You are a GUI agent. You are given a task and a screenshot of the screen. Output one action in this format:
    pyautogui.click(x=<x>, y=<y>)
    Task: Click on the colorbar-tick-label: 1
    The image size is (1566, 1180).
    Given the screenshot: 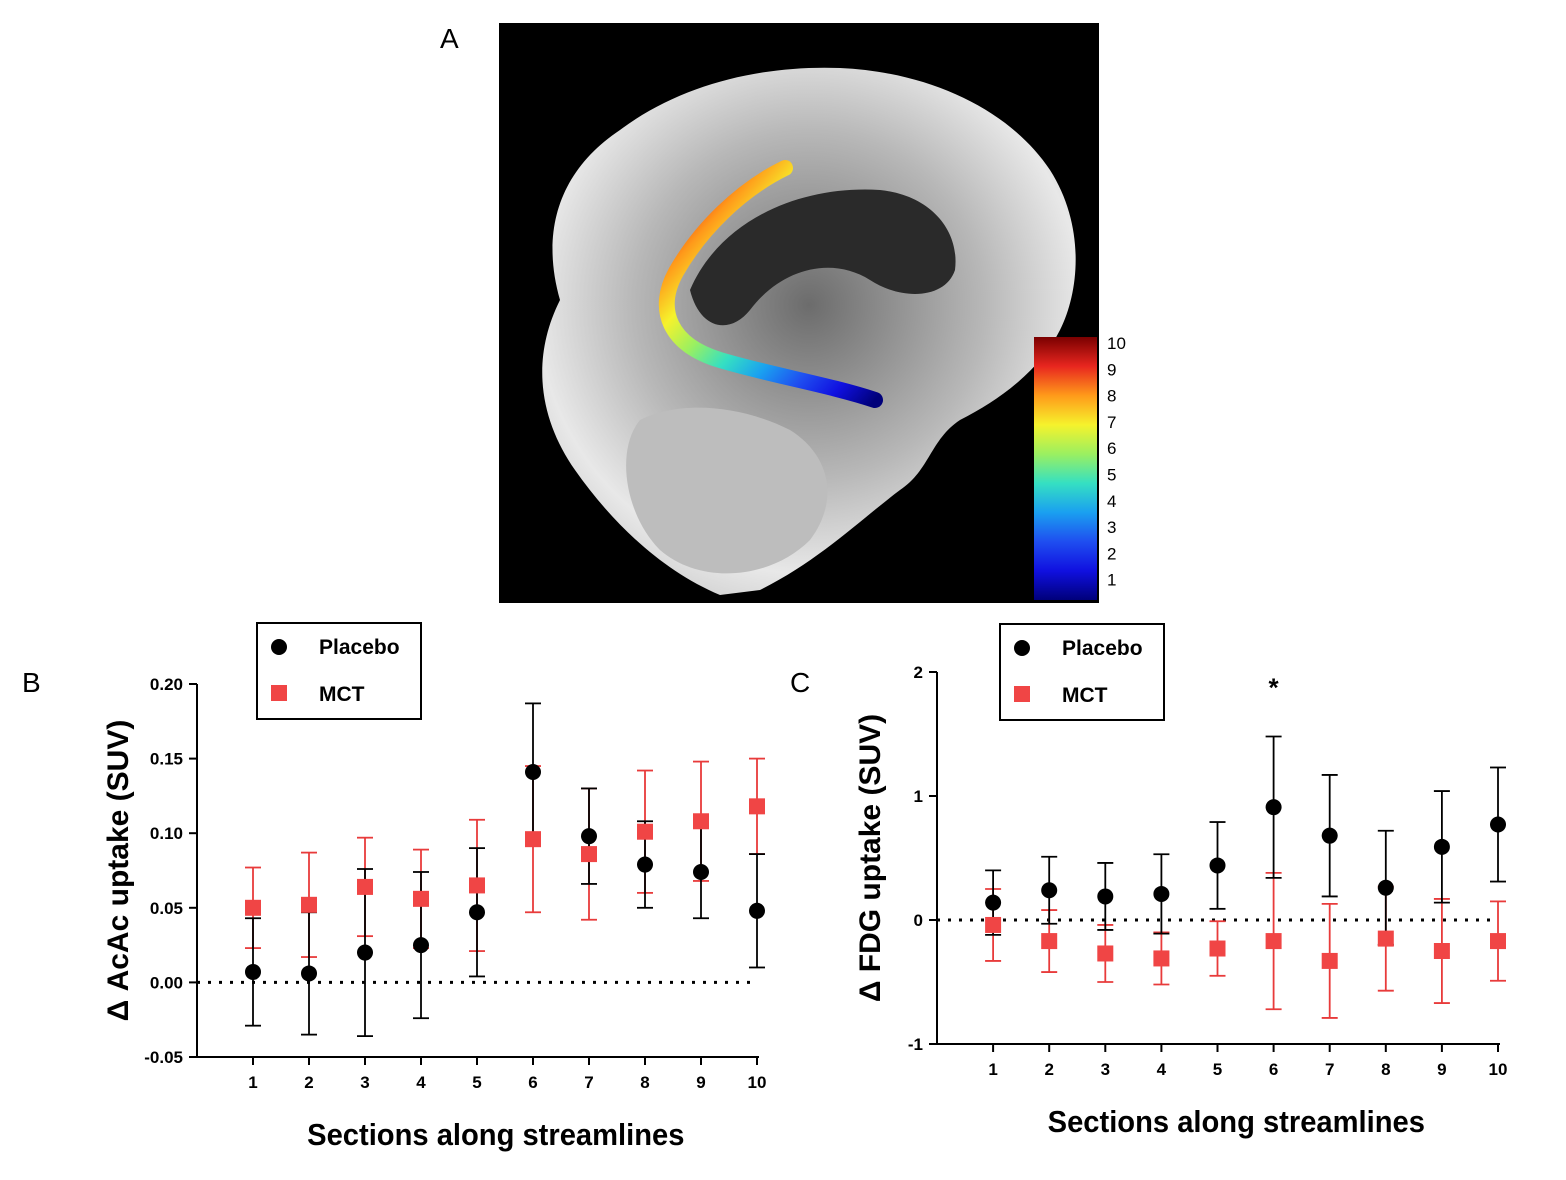 What is the action you would take?
    pyautogui.click(x=1111, y=580)
    